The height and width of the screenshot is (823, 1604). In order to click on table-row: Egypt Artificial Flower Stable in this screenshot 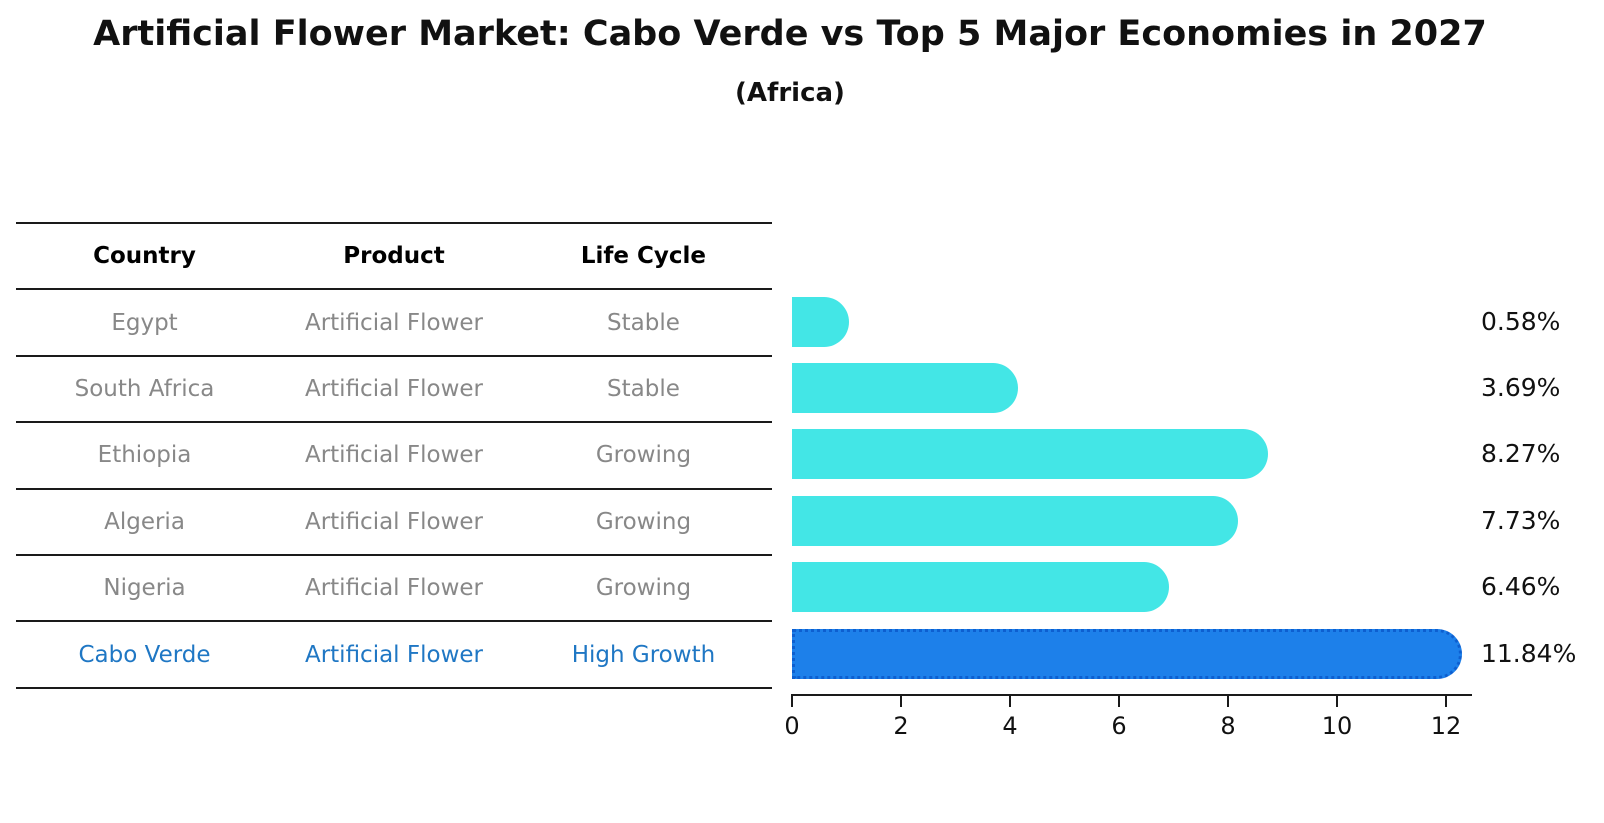, I will do `click(394, 323)`.